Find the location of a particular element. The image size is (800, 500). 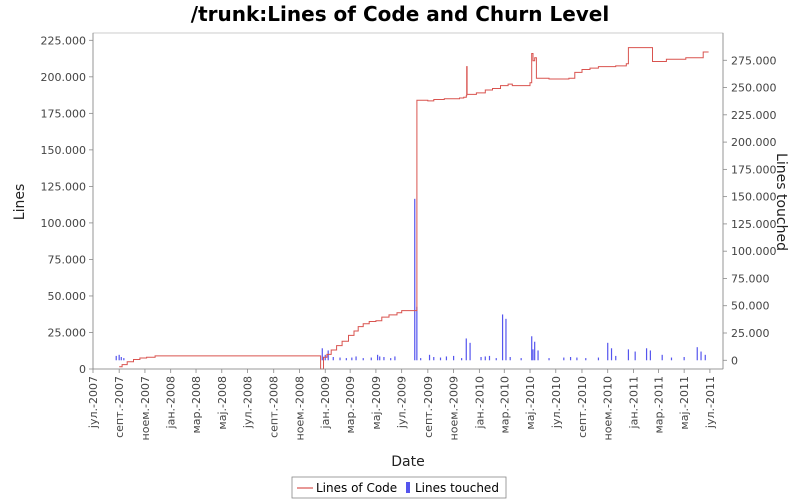

chart-title: /trunk:Lines of Code and Churn Level is located at coordinates (400, 14).